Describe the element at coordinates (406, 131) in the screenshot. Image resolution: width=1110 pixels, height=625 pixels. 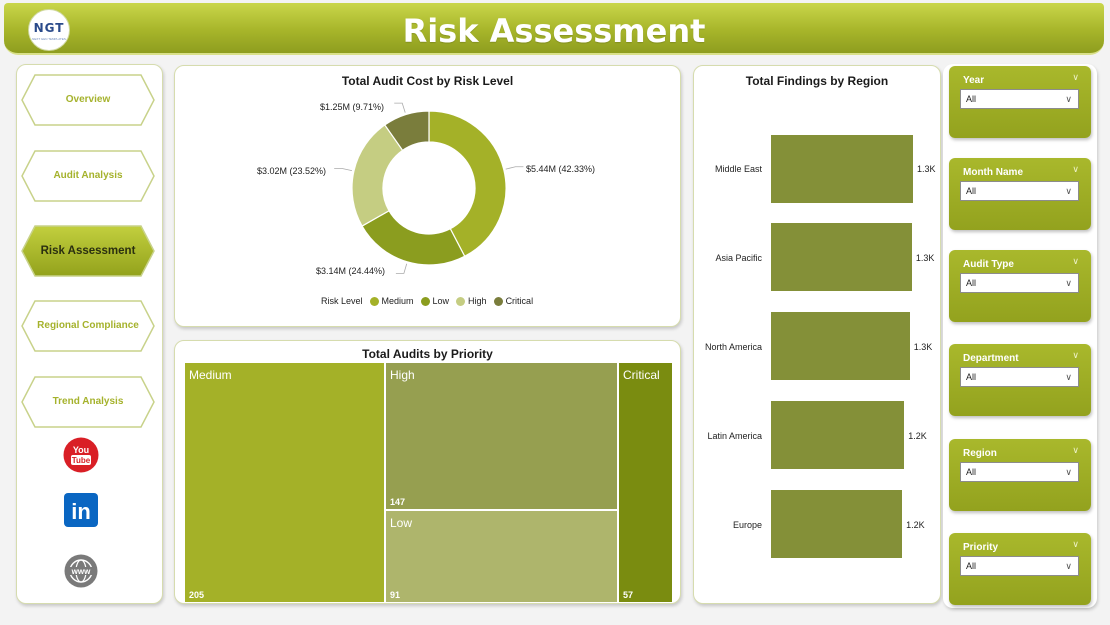
I see `donut-slice-critical` at that location.